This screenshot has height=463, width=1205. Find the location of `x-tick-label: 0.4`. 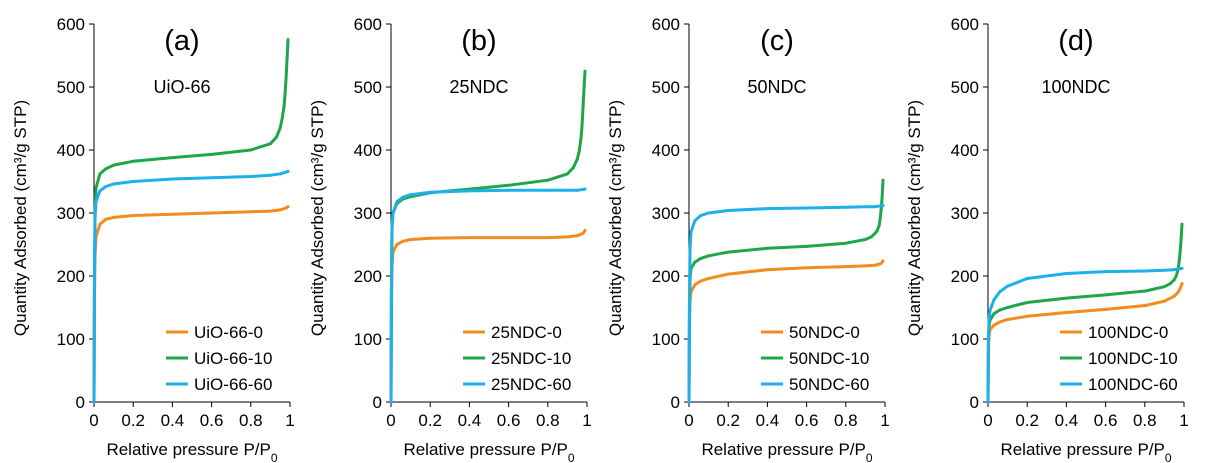

x-tick-label: 0.4 is located at coordinates (470, 420).